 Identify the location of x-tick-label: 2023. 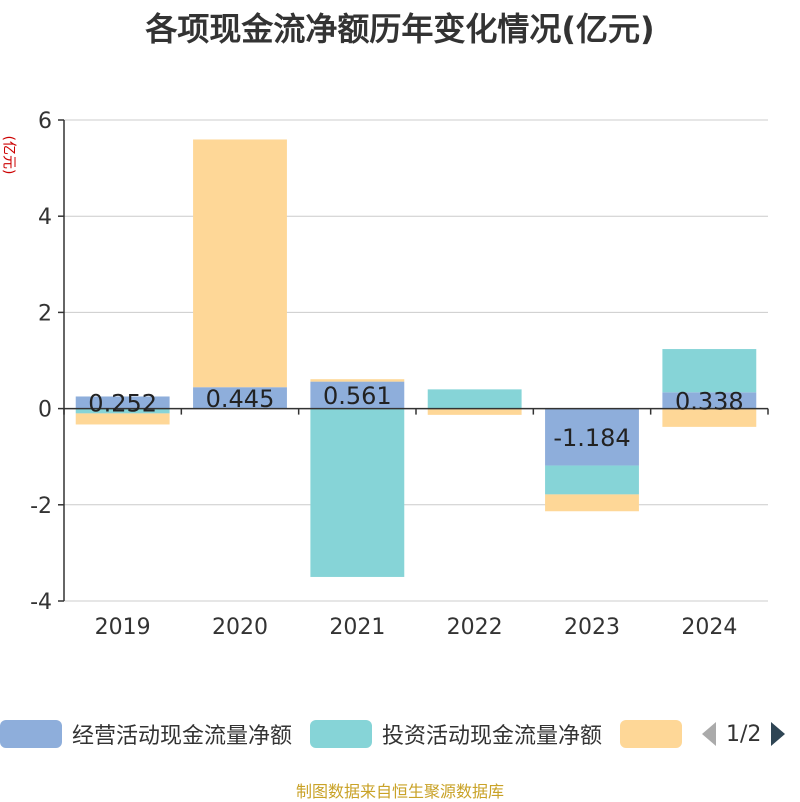
(592, 627).